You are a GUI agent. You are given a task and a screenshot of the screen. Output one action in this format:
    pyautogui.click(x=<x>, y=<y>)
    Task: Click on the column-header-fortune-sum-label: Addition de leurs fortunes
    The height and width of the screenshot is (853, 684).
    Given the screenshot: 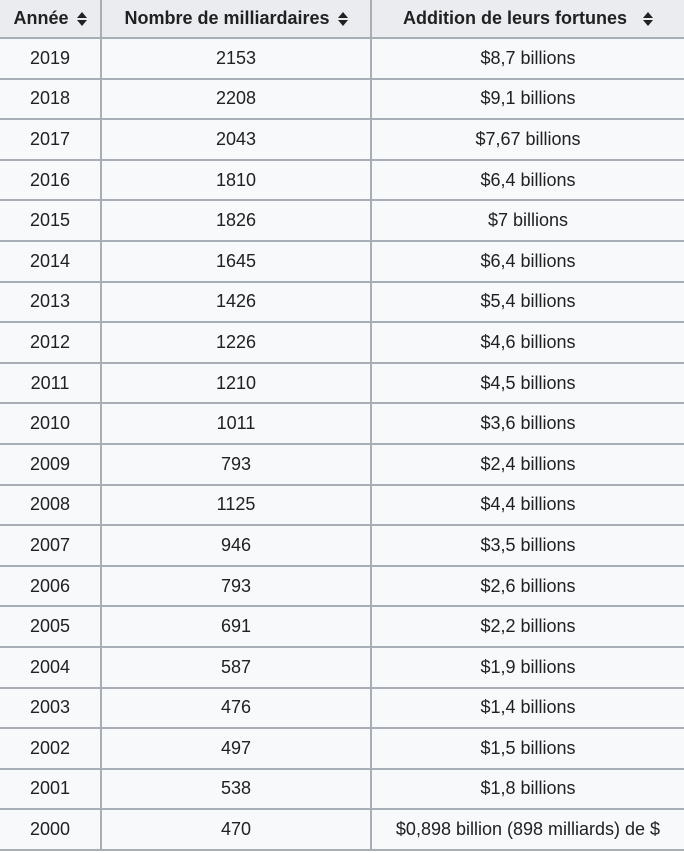 What is the action you would take?
    pyautogui.click(x=514, y=18)
    